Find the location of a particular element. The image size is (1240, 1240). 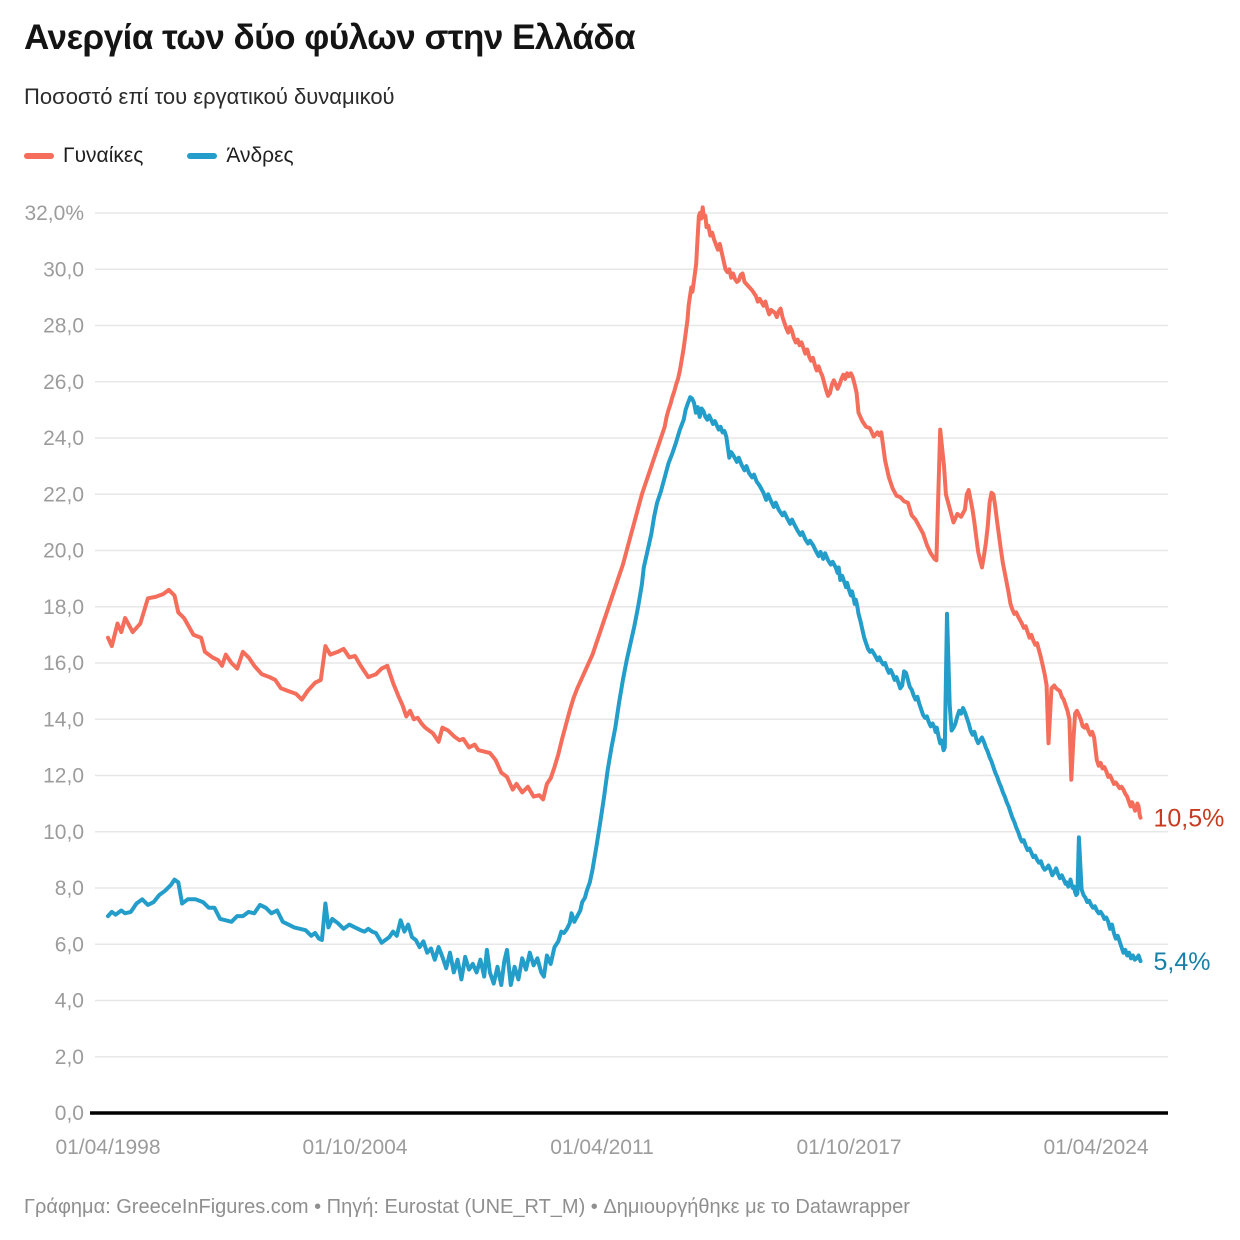

legend-item-men: Άνδρες is located at coordinates (240, 156).